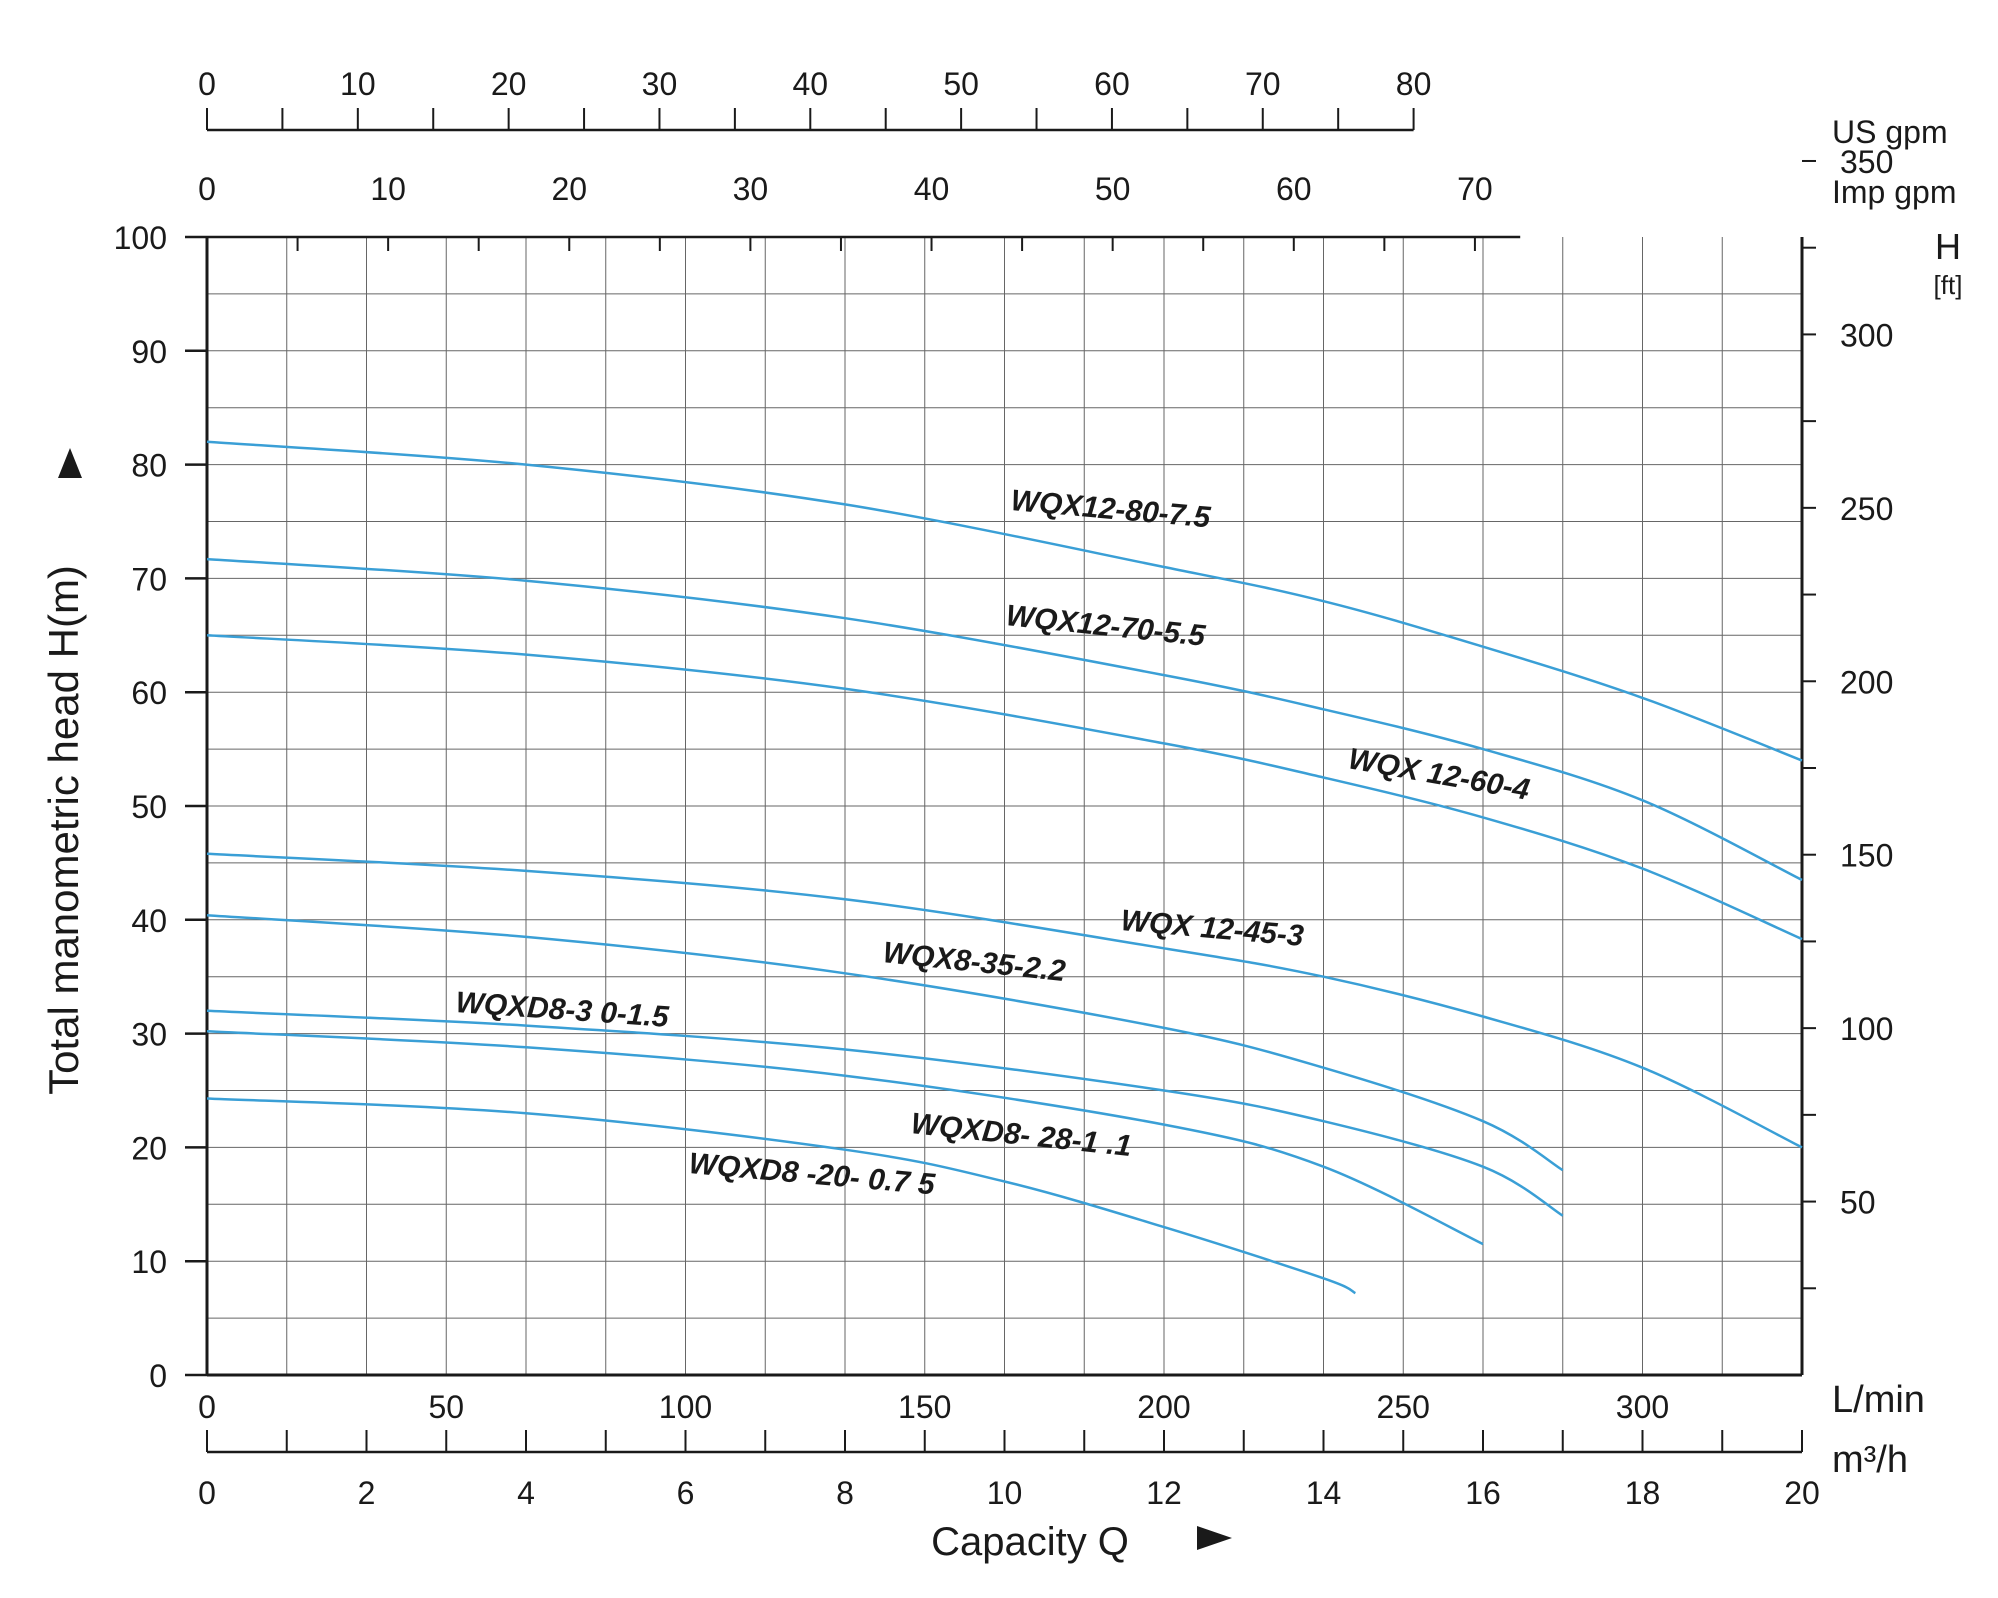  Describe the element at coordinates (149, 921) in the screenshot. I see `left-tick-label: 40` at that location.